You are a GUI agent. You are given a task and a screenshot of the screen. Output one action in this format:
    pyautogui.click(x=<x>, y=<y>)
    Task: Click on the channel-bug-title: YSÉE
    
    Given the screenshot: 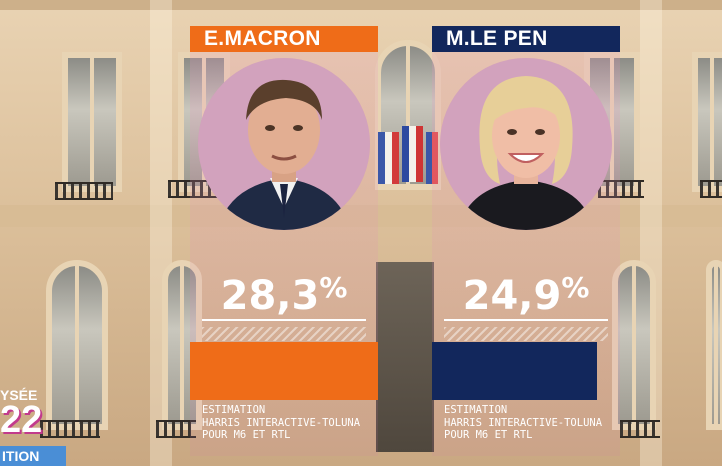 What is the action you would take?
    pyautogui.click(x=19, y=395)
    